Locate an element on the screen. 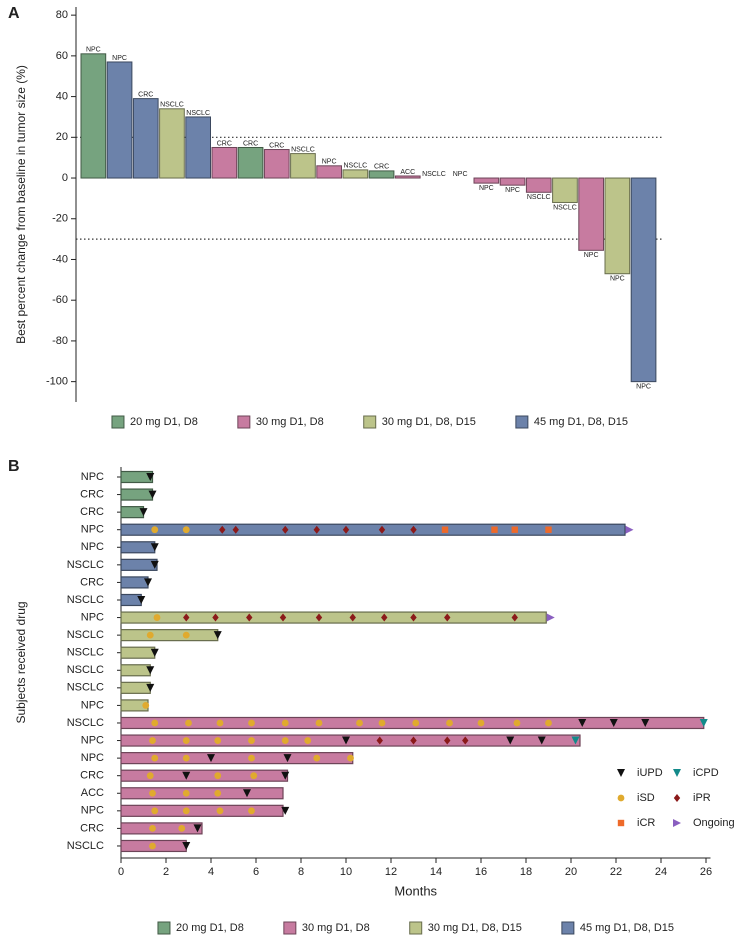 The image size is (744, 940). legend-label: iCR is located at coordinates (646, 823).